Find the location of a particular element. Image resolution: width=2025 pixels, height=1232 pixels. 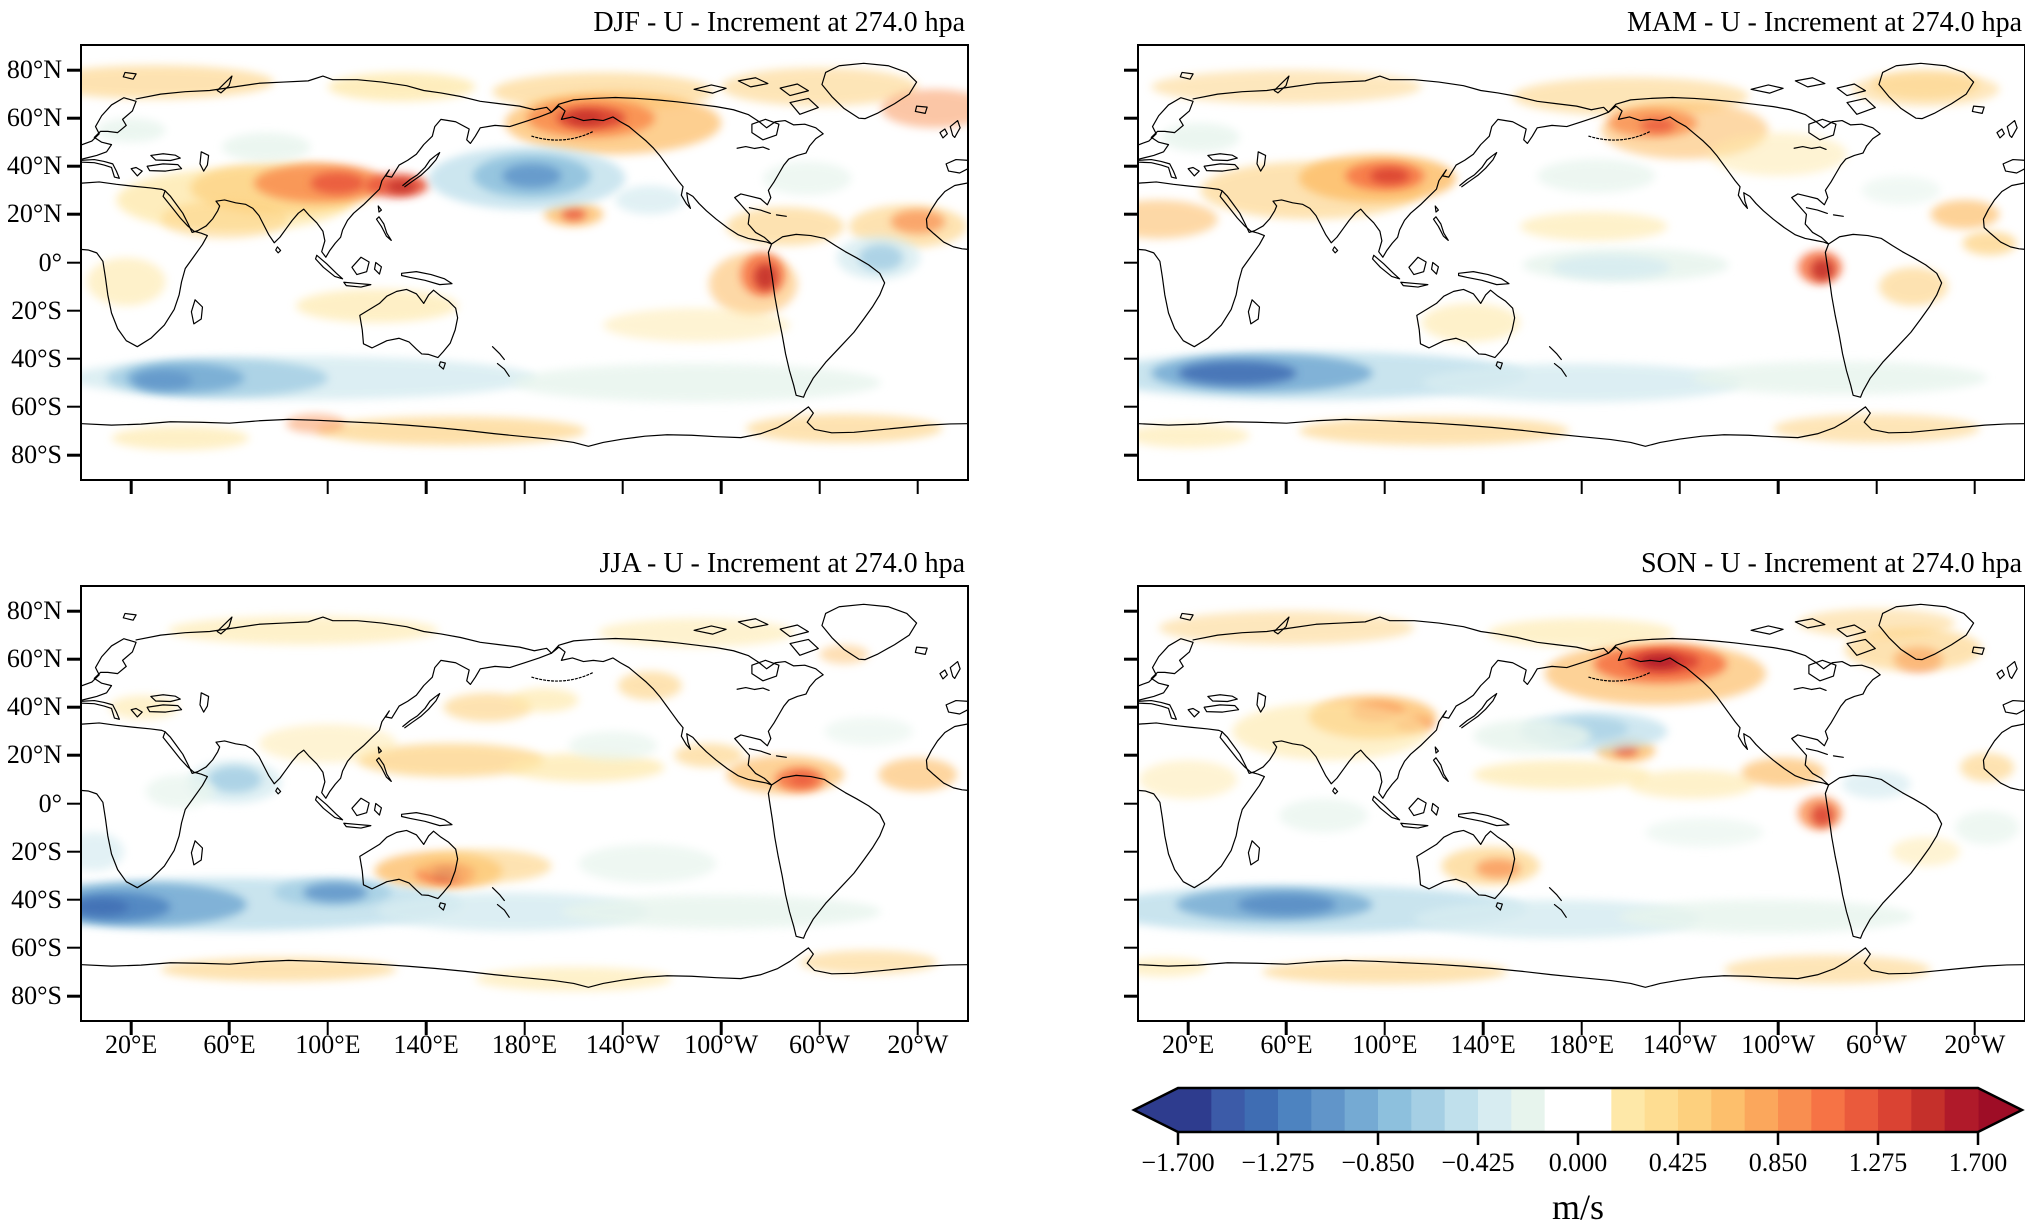

lat-tick-label: 20°S is located at coordinates (36, 851).